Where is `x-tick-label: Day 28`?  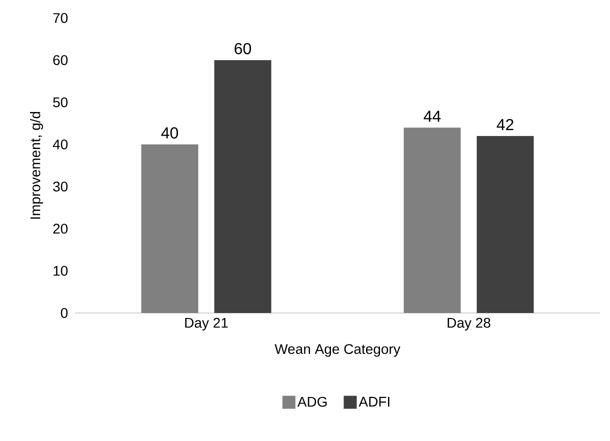 x-tick-label: Day 28 is located at coordinates (469, 324).